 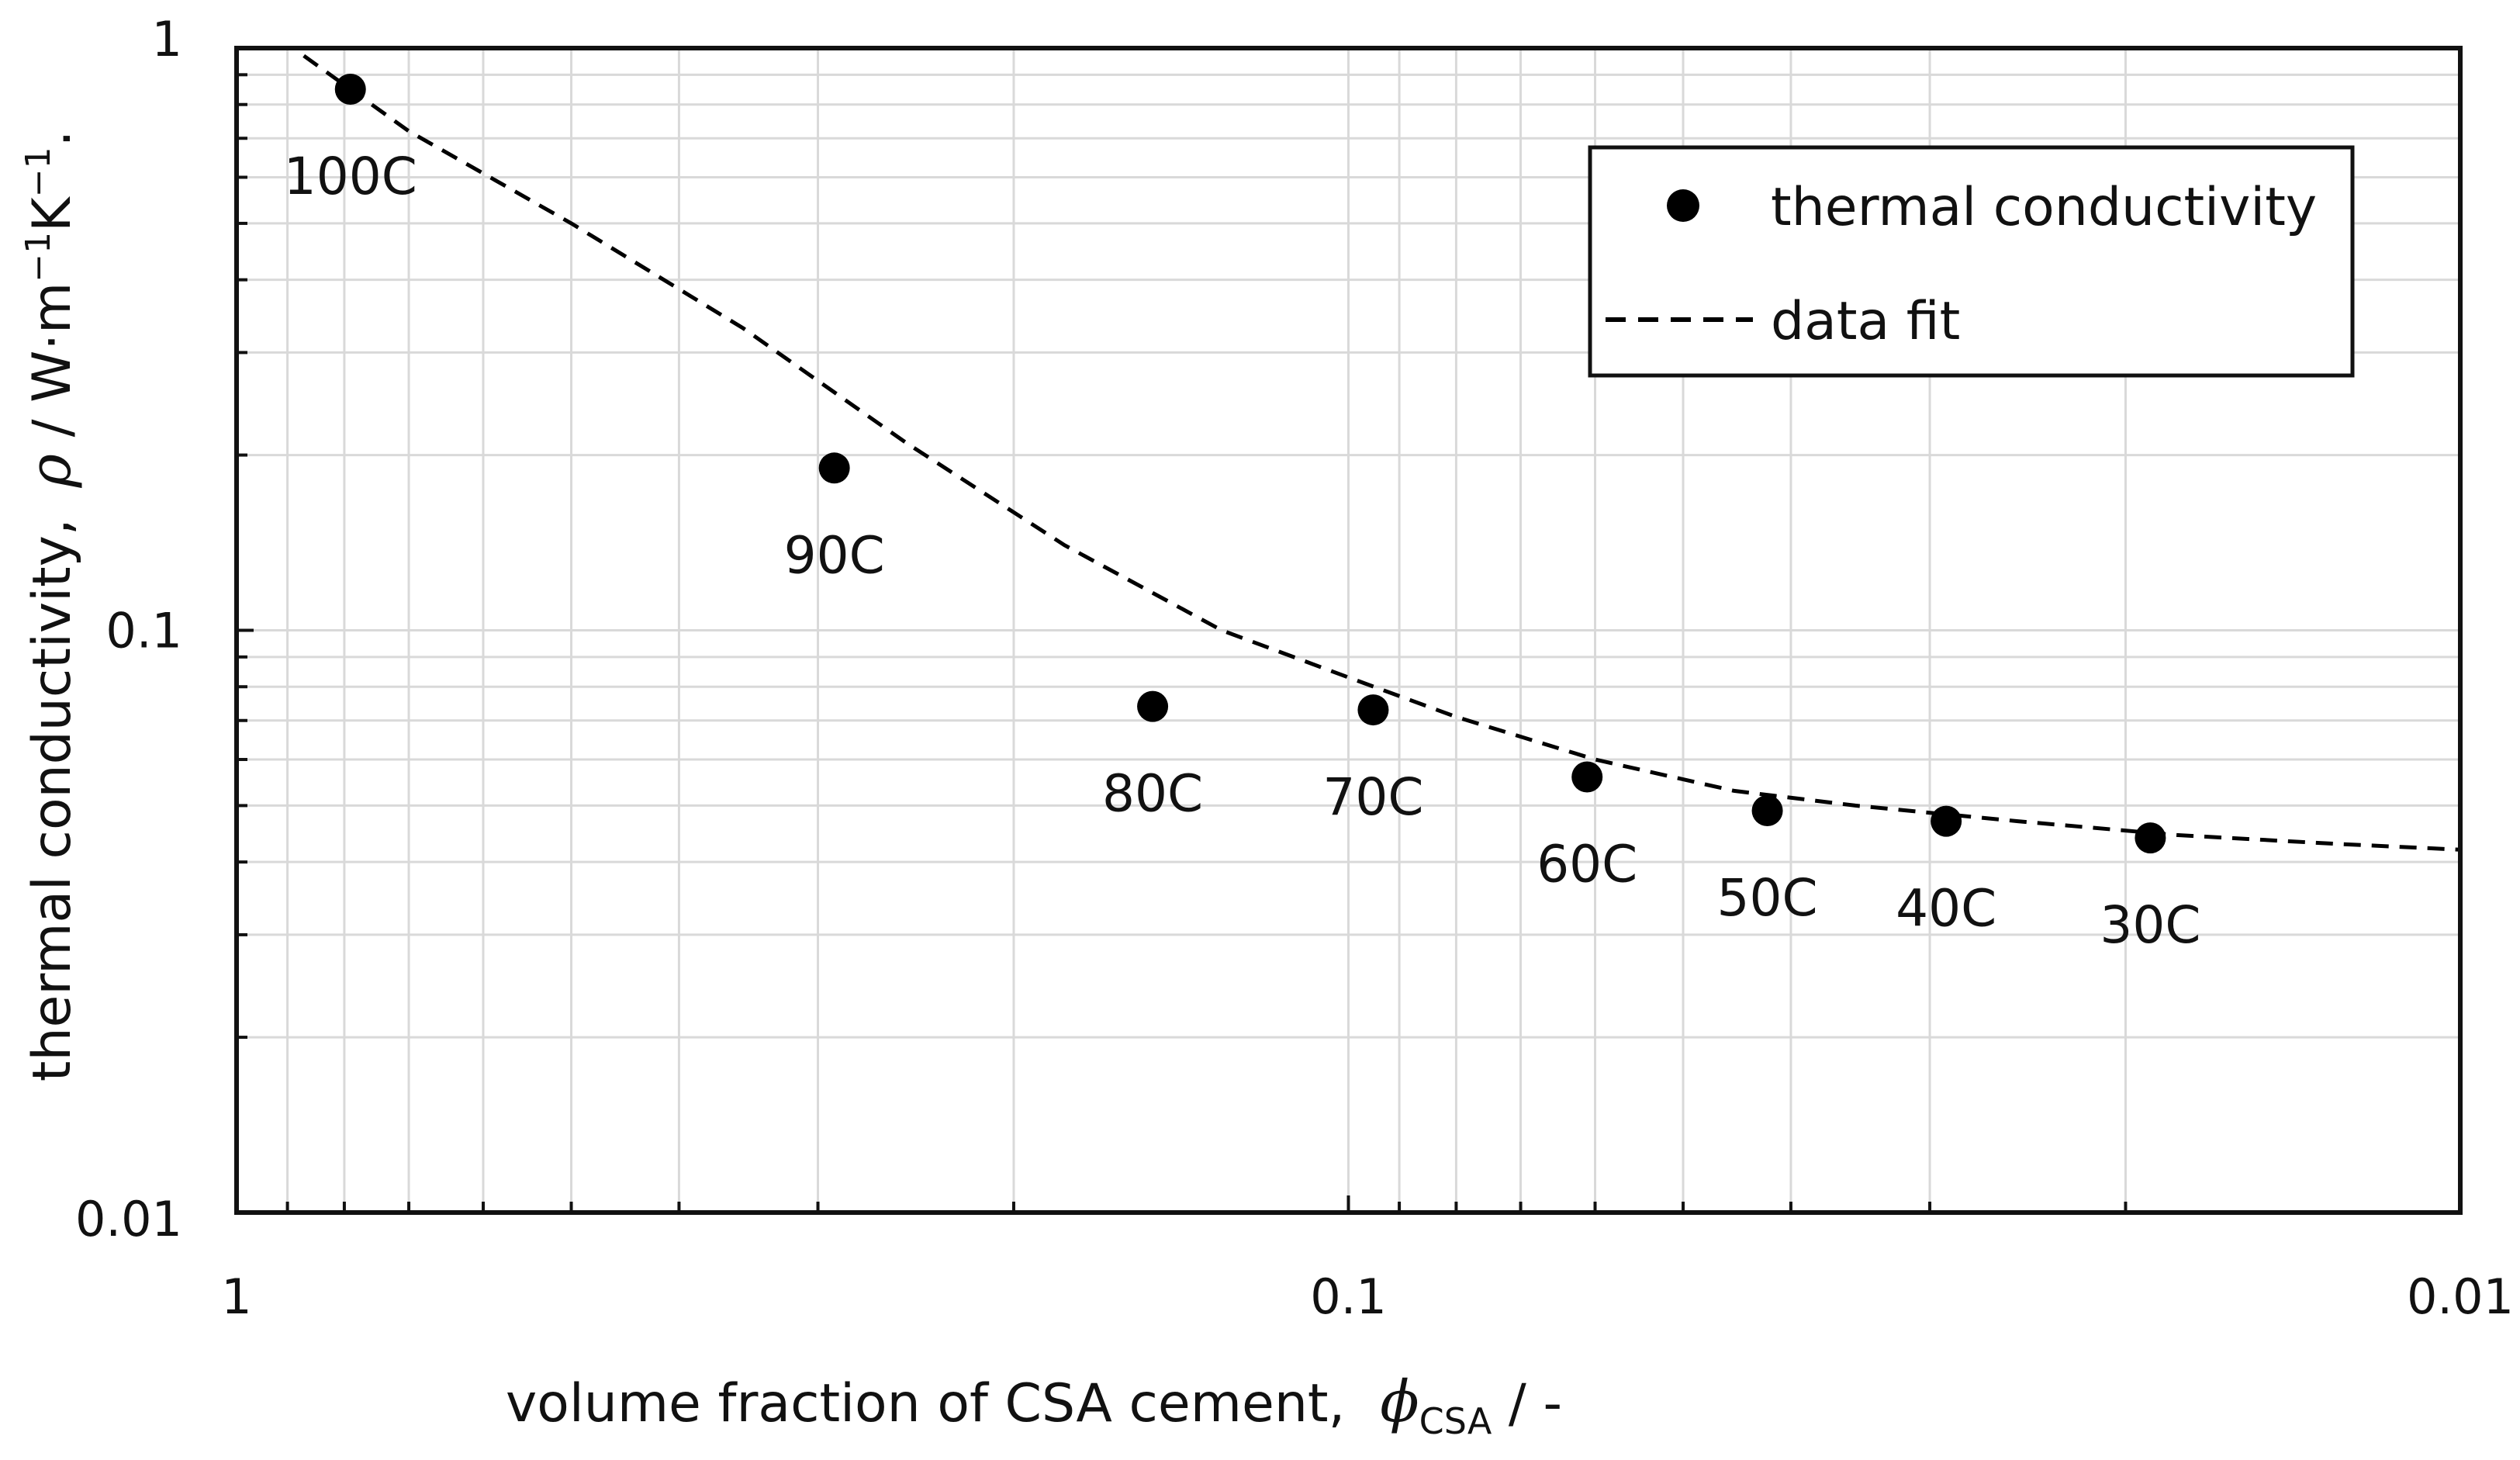 I want to click on x-axis-subscript: CSA, so click(x=1456, y=1421).